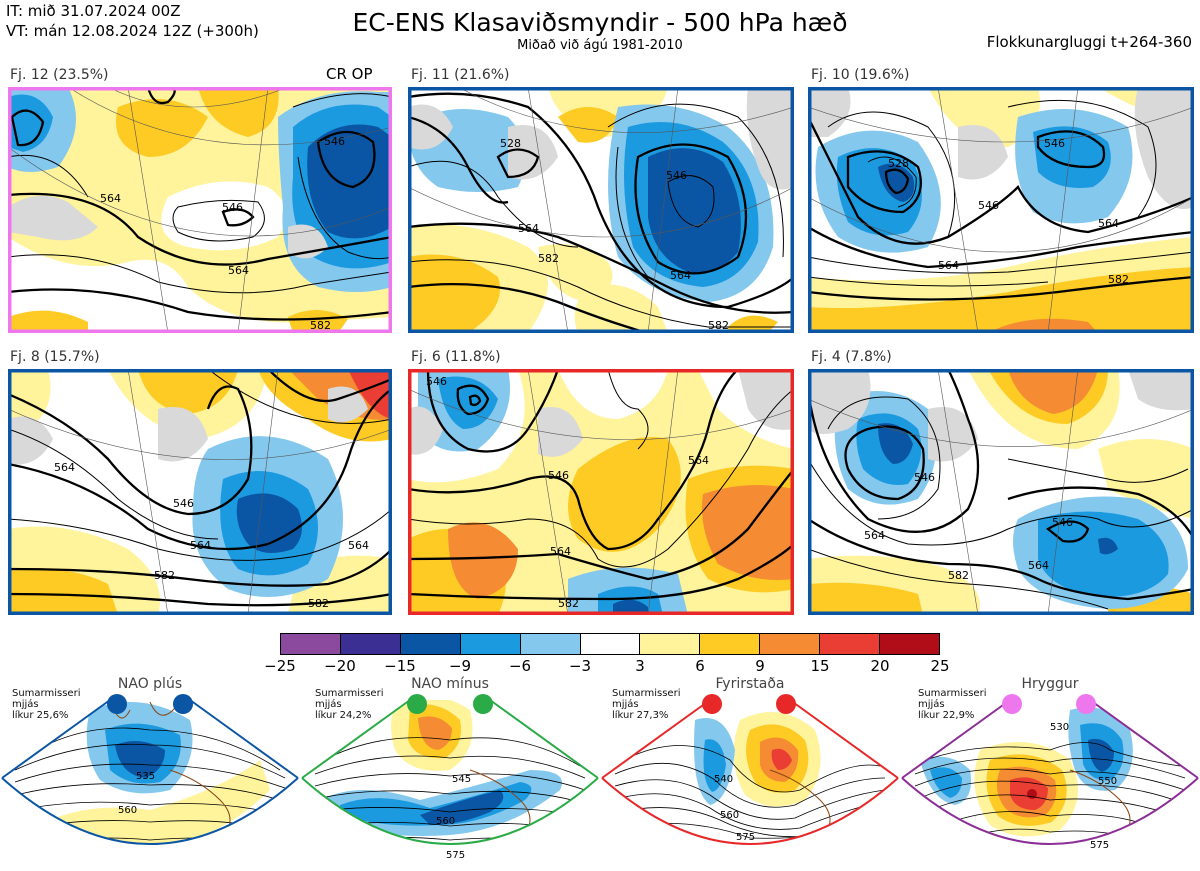 The width and height of the screenshot is (1200, 871). I want to click on cluster-map-5: 546 546 564 564 582, so click(601, 492).